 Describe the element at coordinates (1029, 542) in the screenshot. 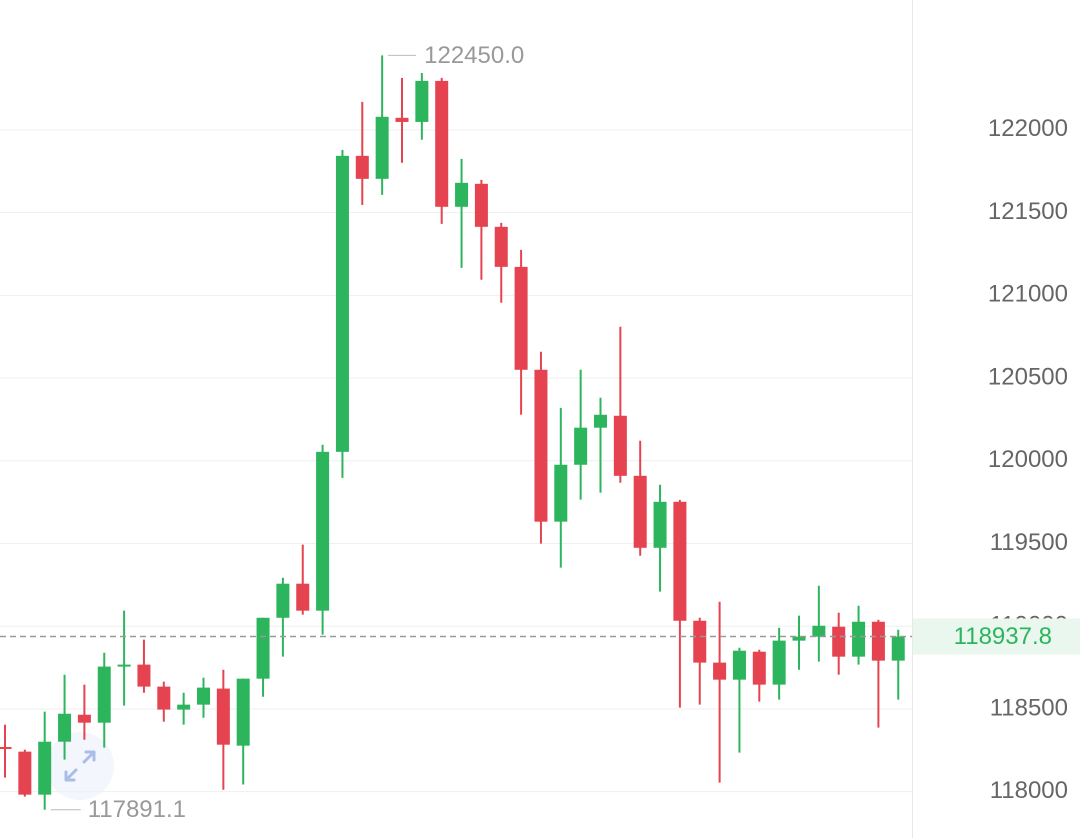

I see `y-tick-label: 119500` at that location.